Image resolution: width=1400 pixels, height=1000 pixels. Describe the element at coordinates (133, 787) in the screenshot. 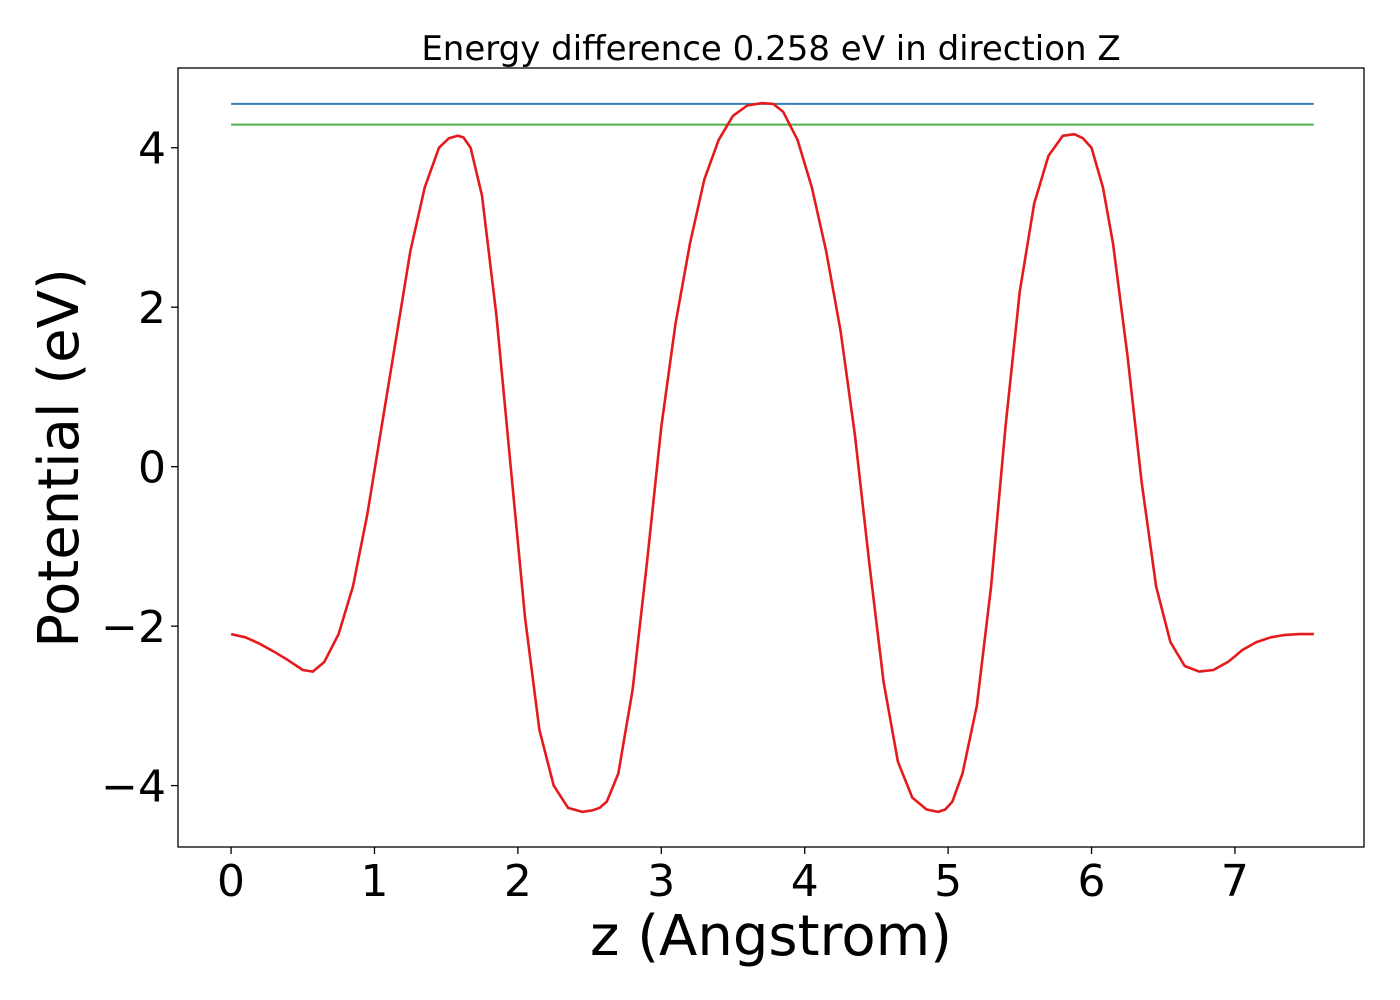

I see `y-tick-label: −4` at that location.